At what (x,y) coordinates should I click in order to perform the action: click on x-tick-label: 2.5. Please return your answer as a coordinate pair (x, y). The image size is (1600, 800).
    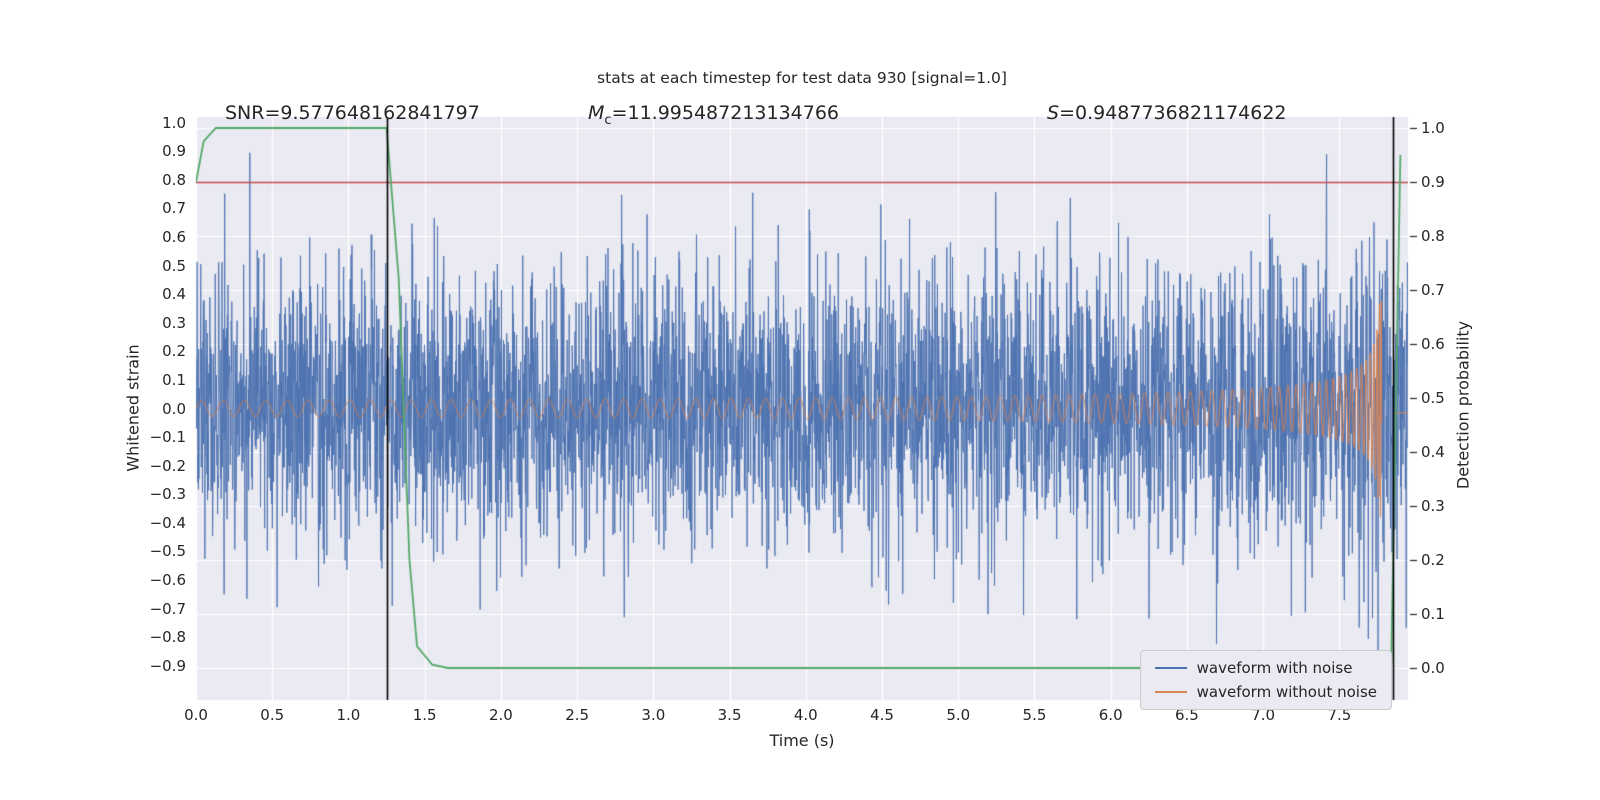
    Looking at the image, I should click on (577, 715).